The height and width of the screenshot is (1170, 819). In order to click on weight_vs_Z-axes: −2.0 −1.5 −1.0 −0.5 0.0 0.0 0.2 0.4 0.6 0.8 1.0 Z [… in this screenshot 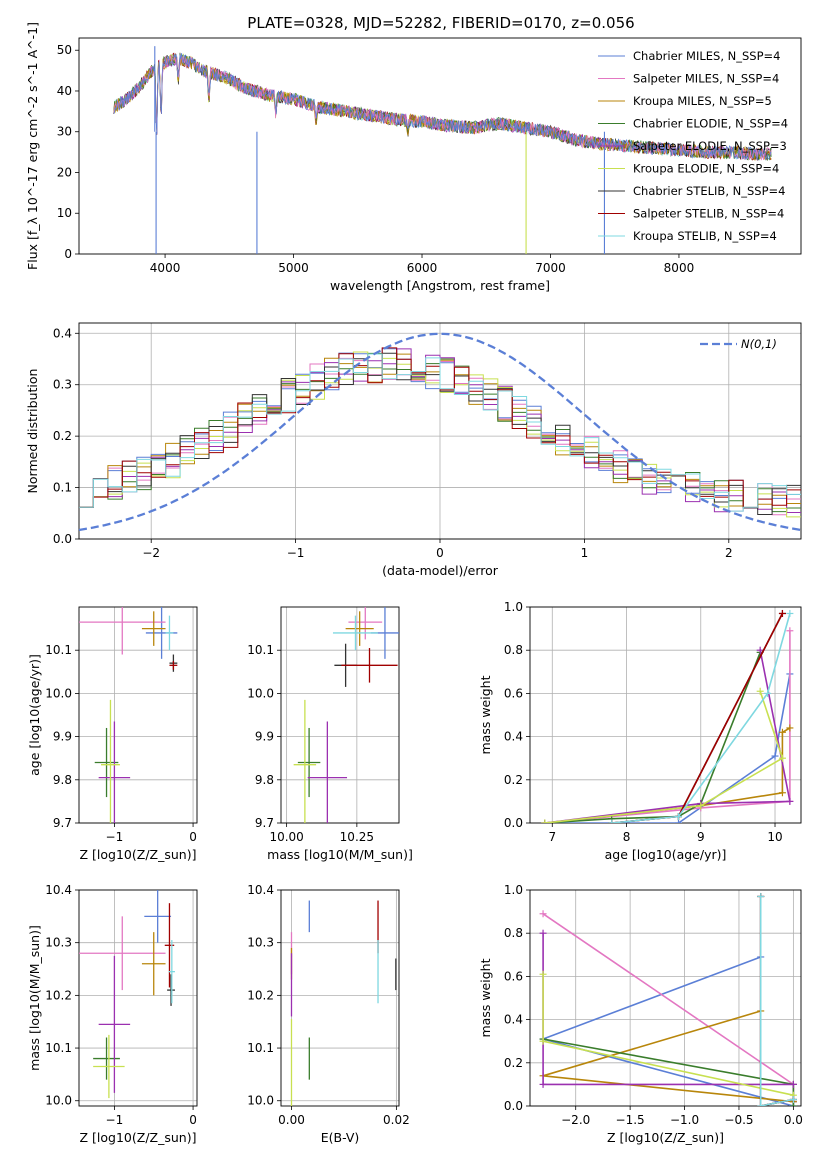, I will do `click(640, 1014)`.